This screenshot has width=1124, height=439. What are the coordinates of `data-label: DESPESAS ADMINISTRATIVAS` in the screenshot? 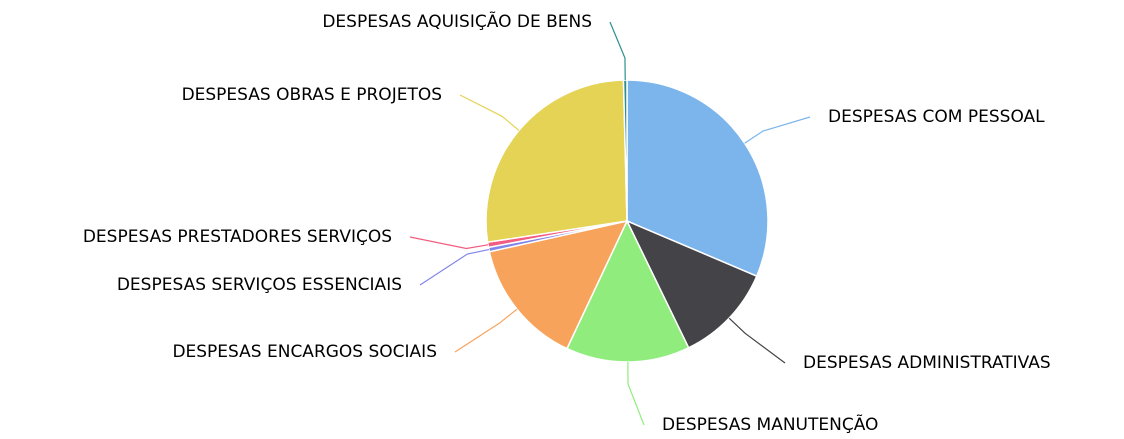 It's located at (927, 363).